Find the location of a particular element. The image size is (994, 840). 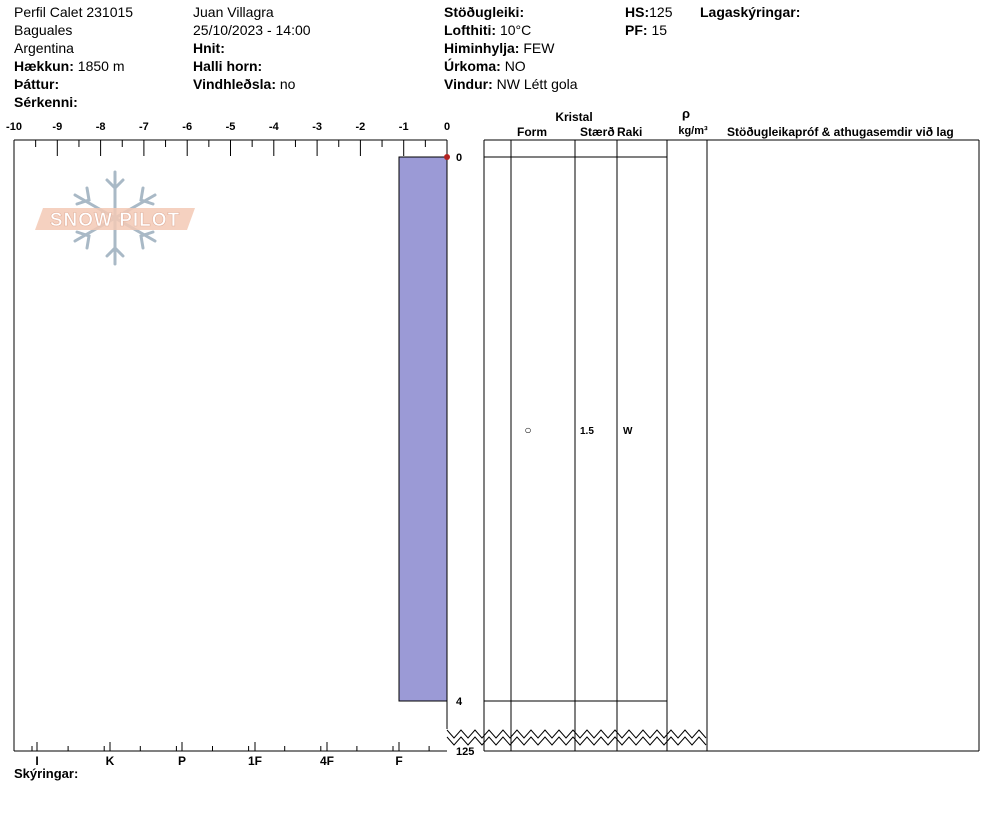

aspect-label: Þáttur: is located at coordinates (37, 84).